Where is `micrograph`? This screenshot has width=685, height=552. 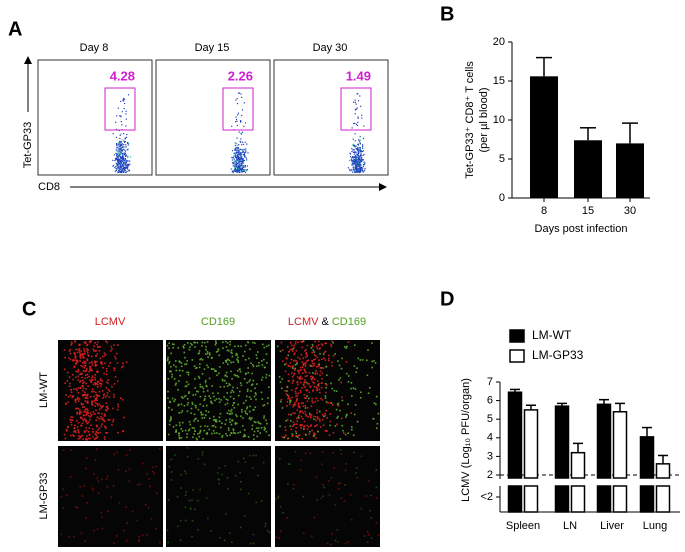
micrograph is located at coordinates (218, 390).